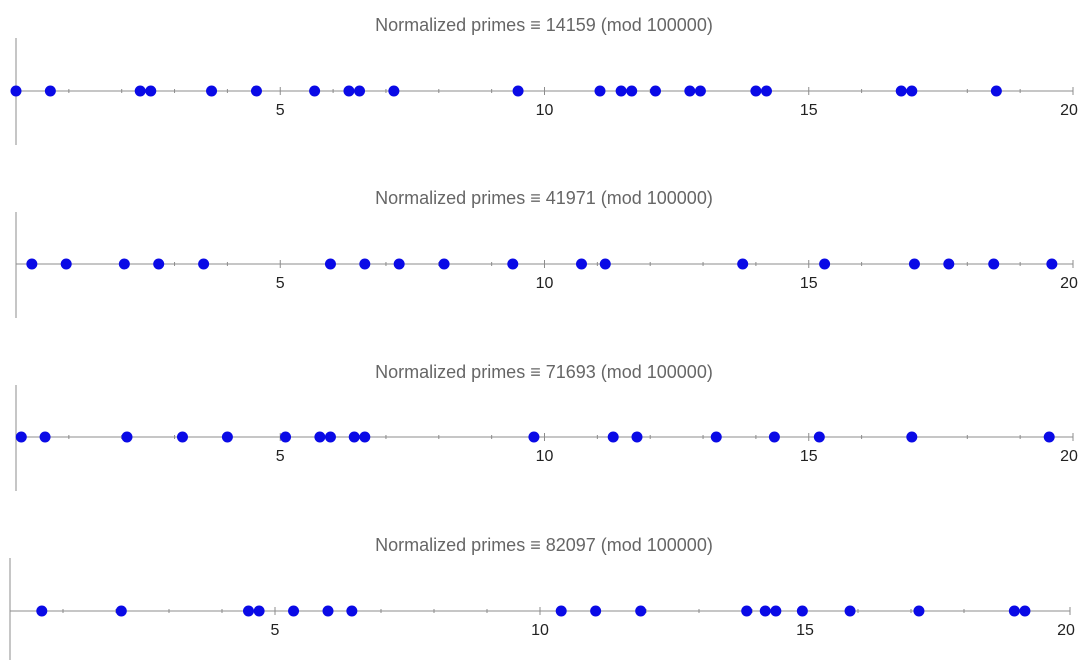 The width and height of the screenshot is (1088, 660). Describe the element at coordinates (544, 25) in the screenshot. I see `chart-title: Normalized primes ≡ 14159 (mod 100000)` at that location.